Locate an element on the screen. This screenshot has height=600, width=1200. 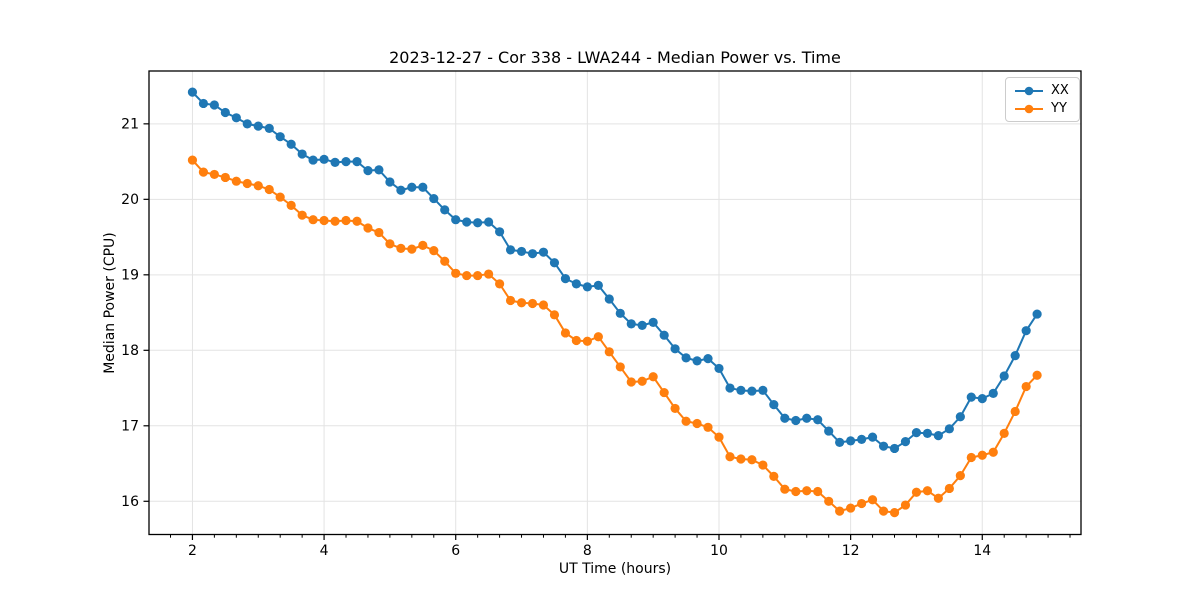
x-tick-label: 4 is located at coordinates (324, 551).